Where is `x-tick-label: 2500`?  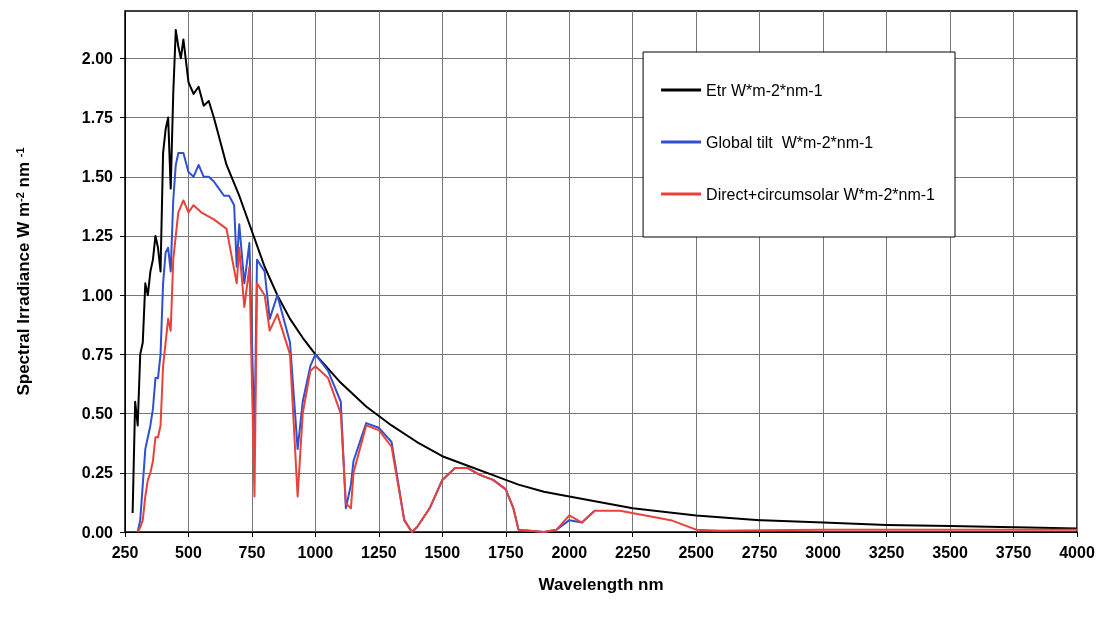
x-tick-label: 2500 is located at coordinates (696, 552).